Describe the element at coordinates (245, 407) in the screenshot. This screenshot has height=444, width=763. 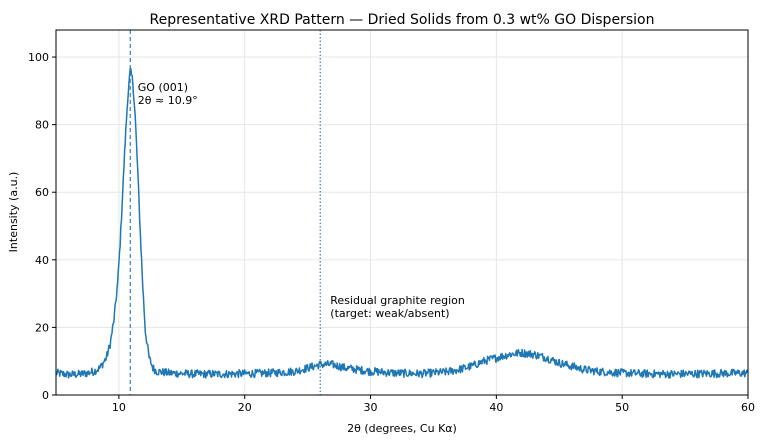
I see `x-tick-label: 20` at that location.